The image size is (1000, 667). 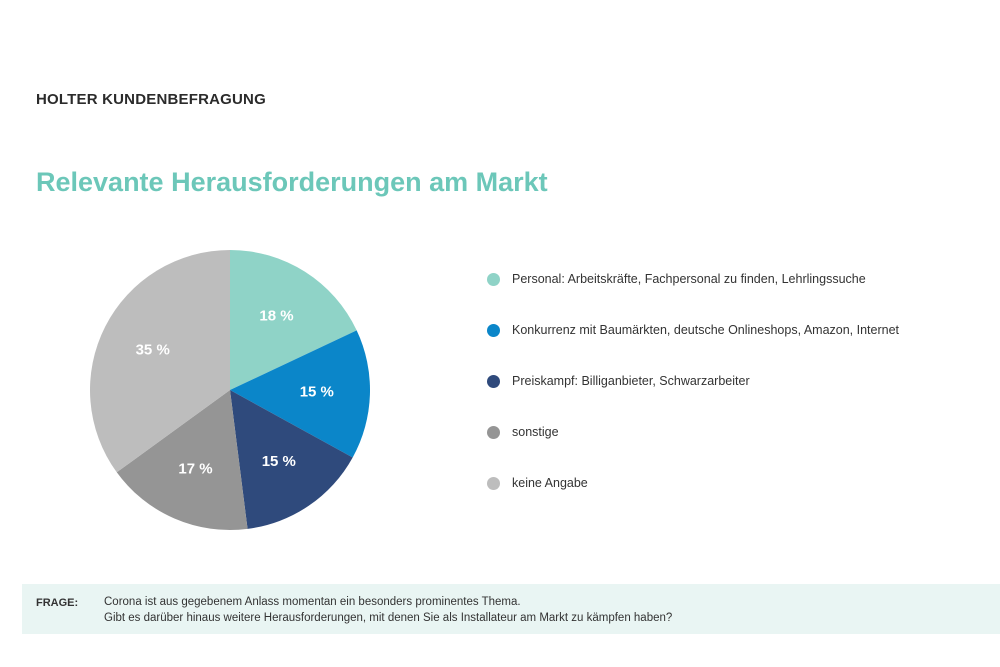 What do you see at coordinates (195, 469) in the screenshot?
I see `pie-label-sonstige: 17 %` at bounding box center [195, 469].